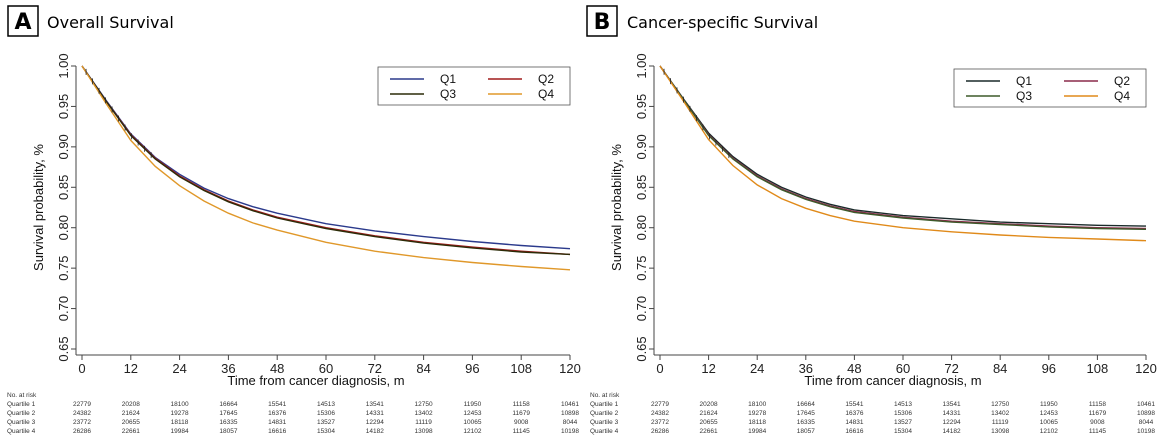 The height and width of the screenshot is (446, 1162). Describe the element at coordinates (659, 368) in the screenshot. I see `x-tick-label: 0` at that location.